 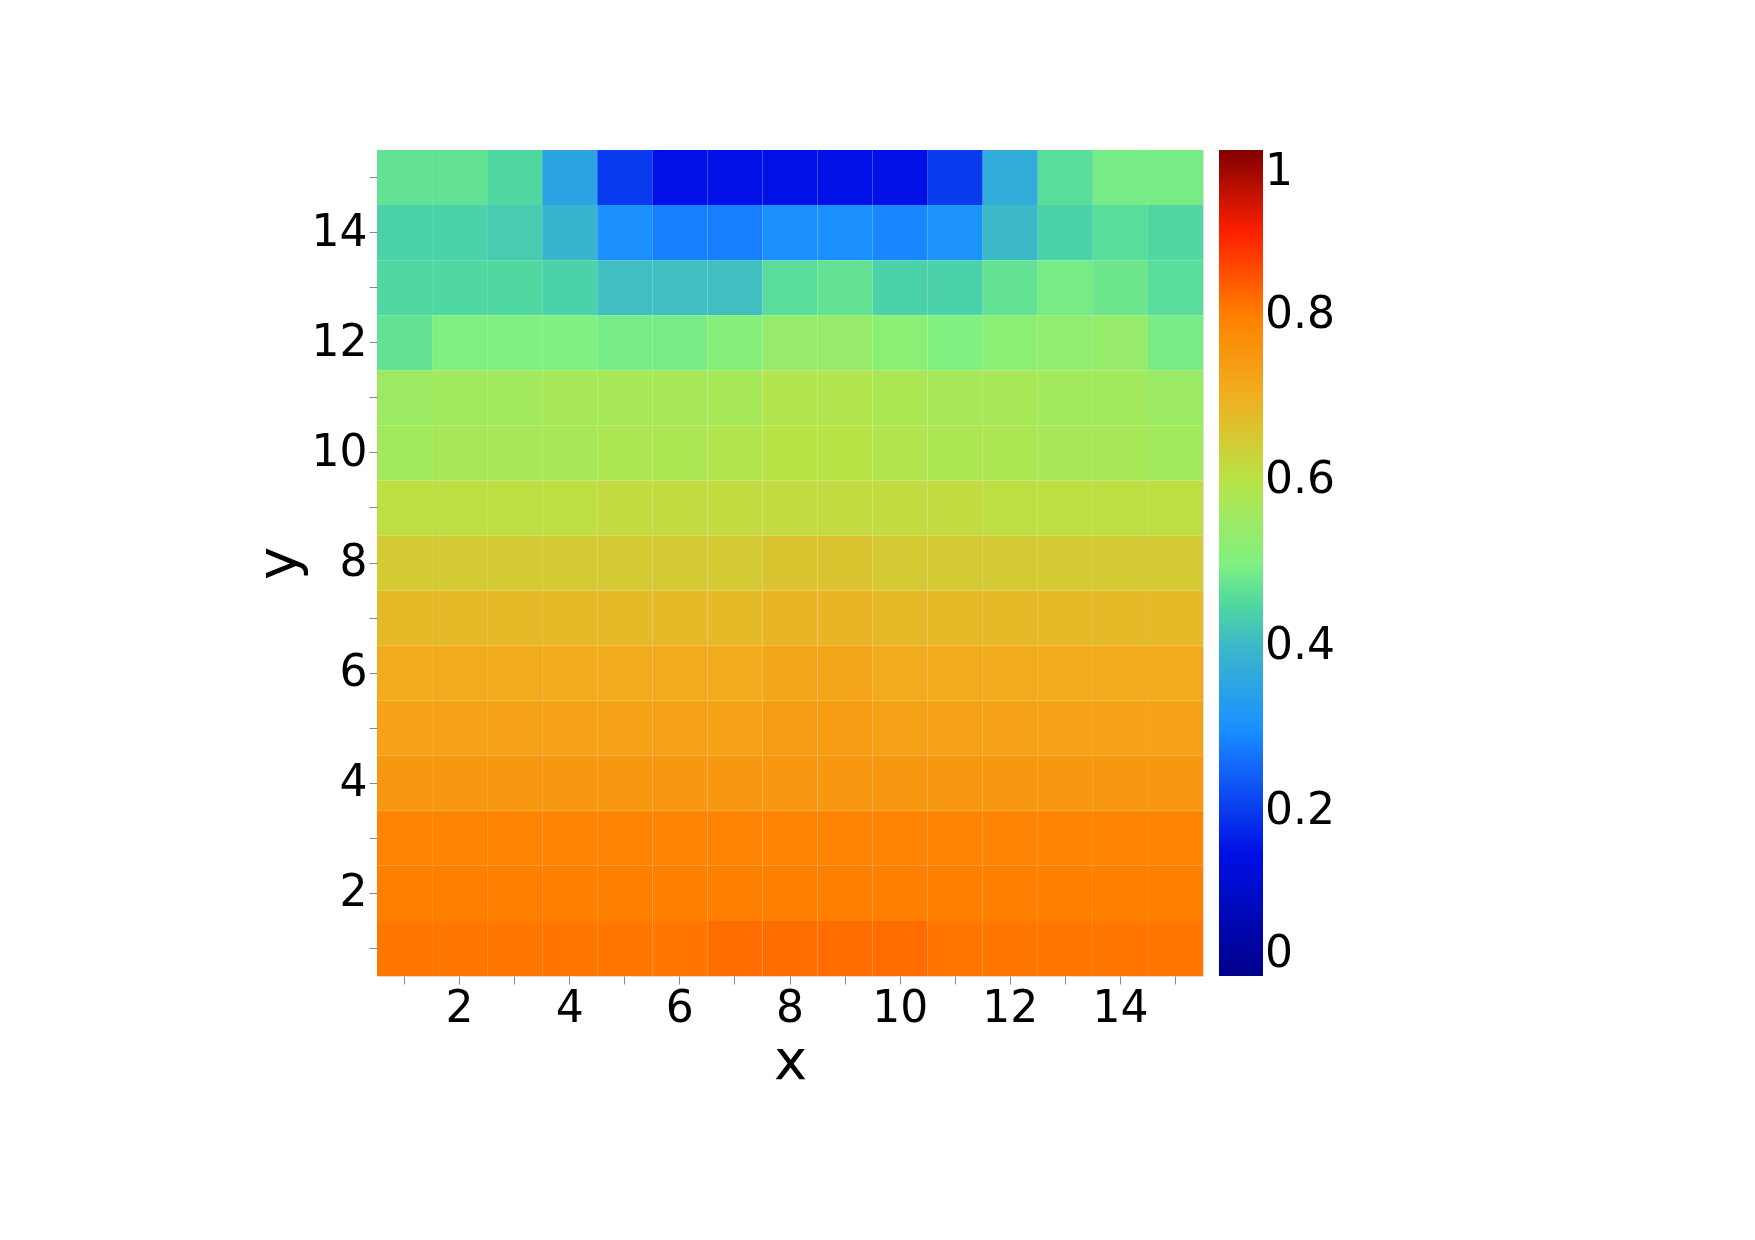 I want to click on y-tick-label: 14, so click(x=339, y=230).